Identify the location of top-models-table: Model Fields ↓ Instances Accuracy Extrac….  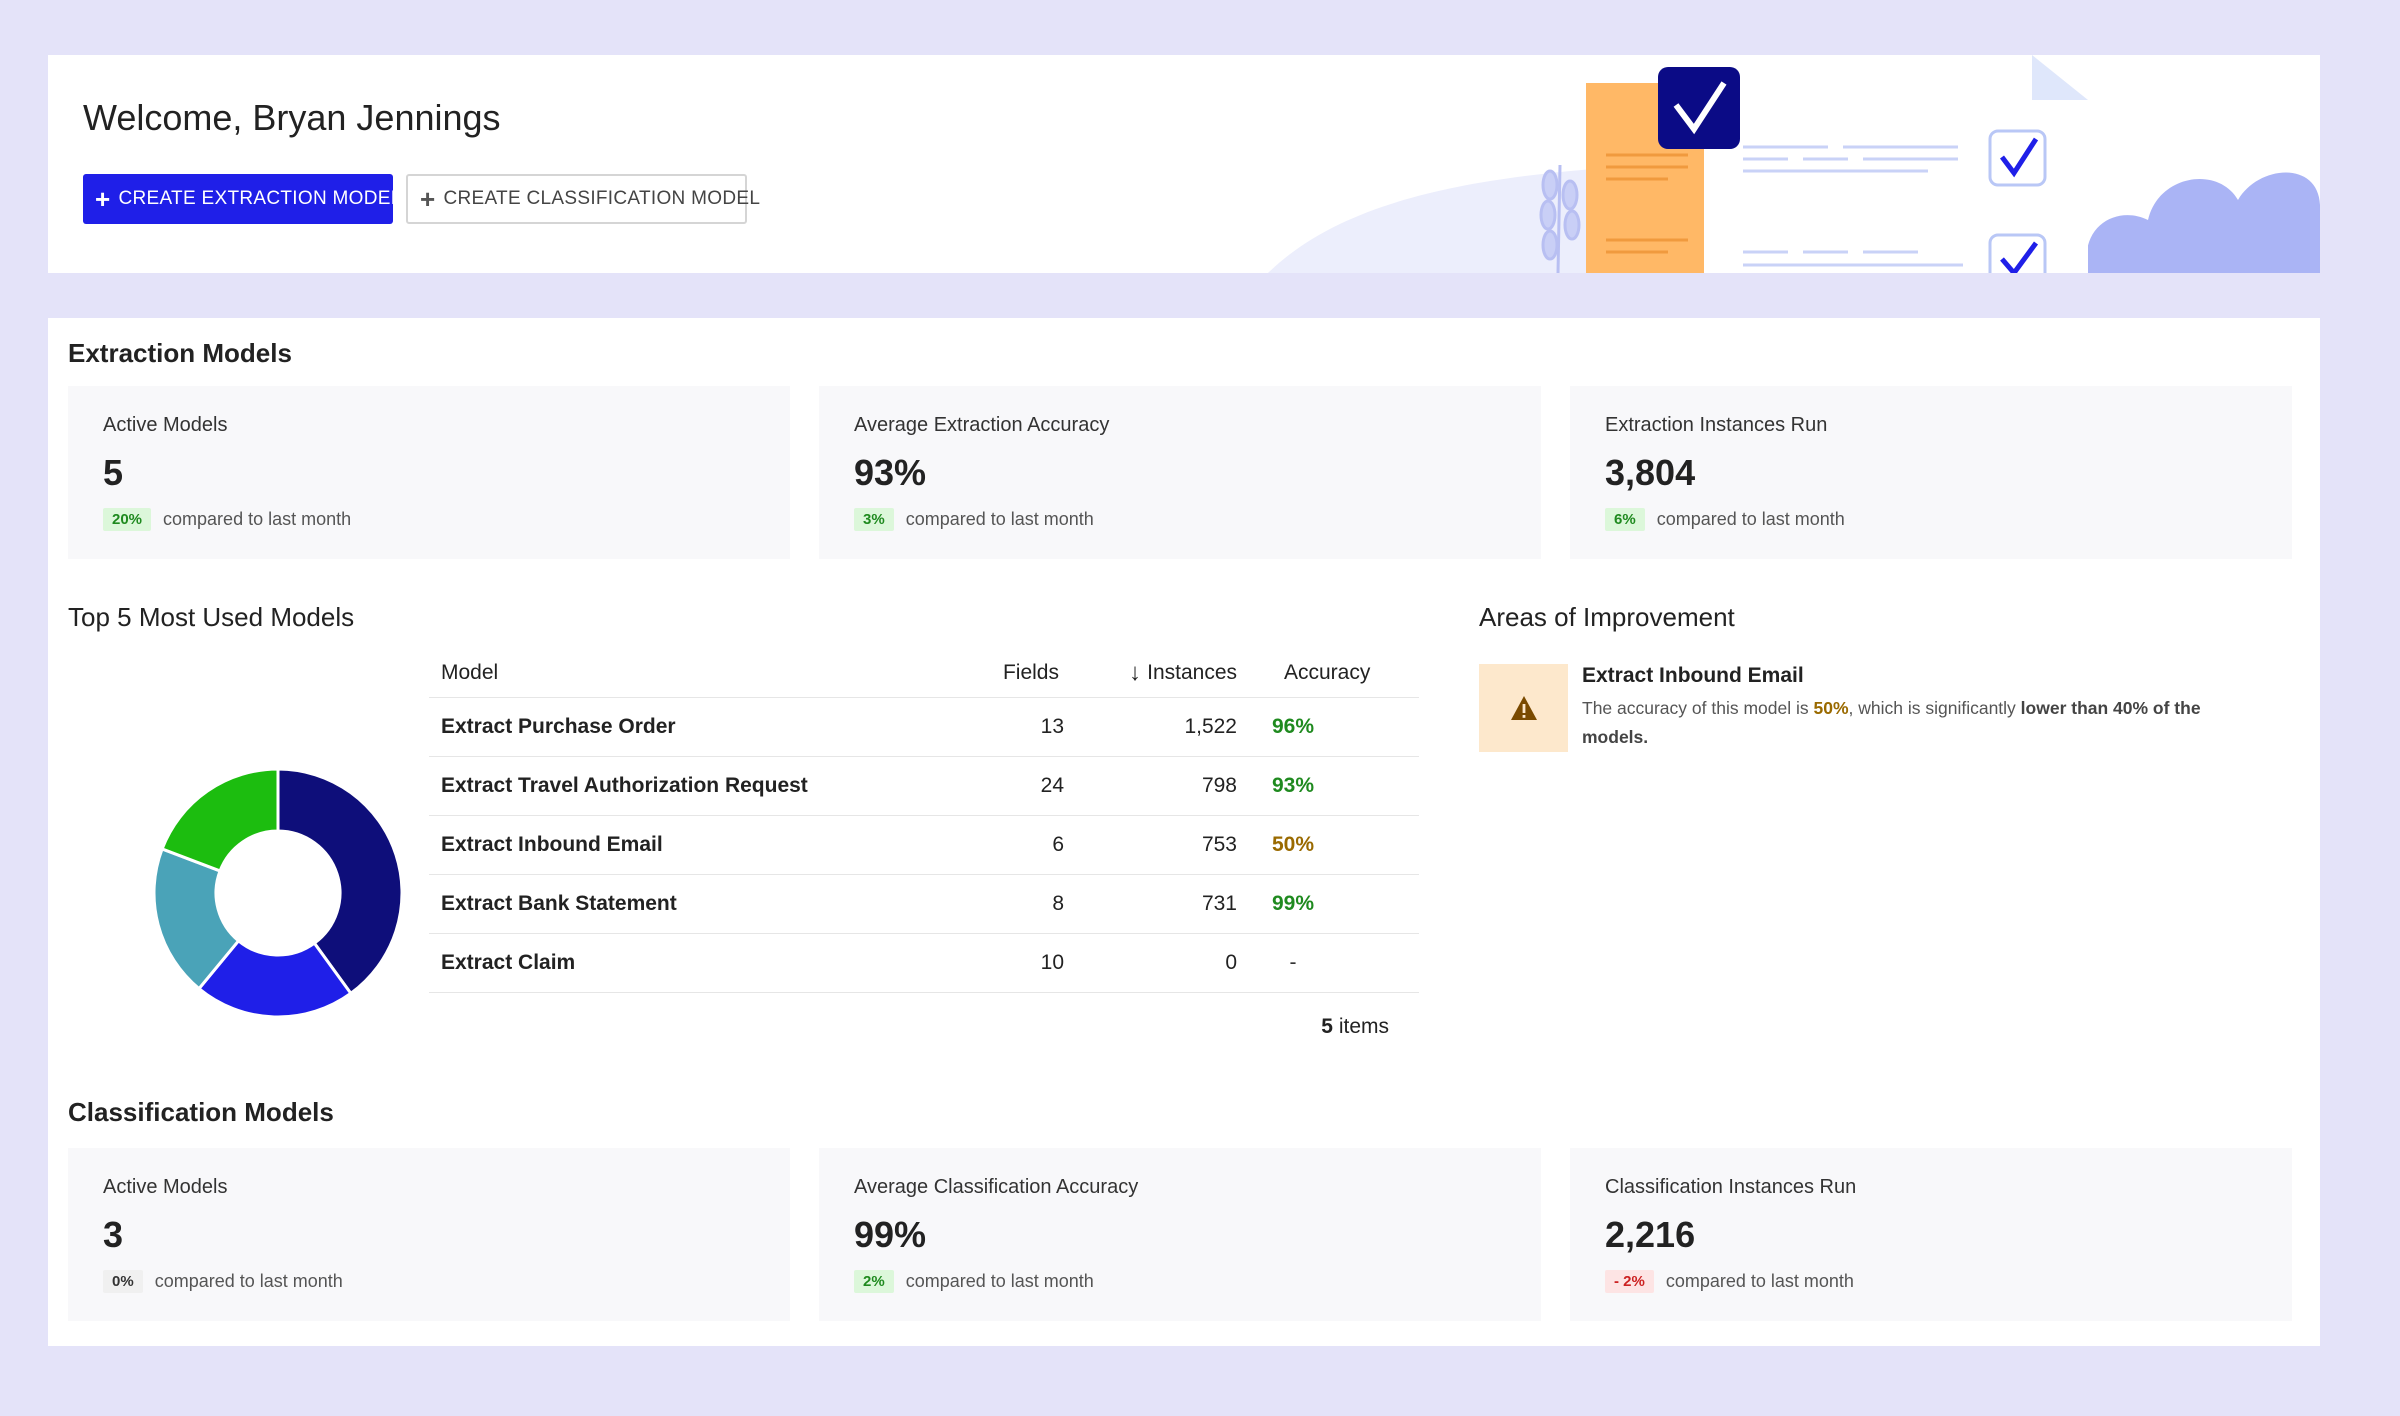
(924, 843).